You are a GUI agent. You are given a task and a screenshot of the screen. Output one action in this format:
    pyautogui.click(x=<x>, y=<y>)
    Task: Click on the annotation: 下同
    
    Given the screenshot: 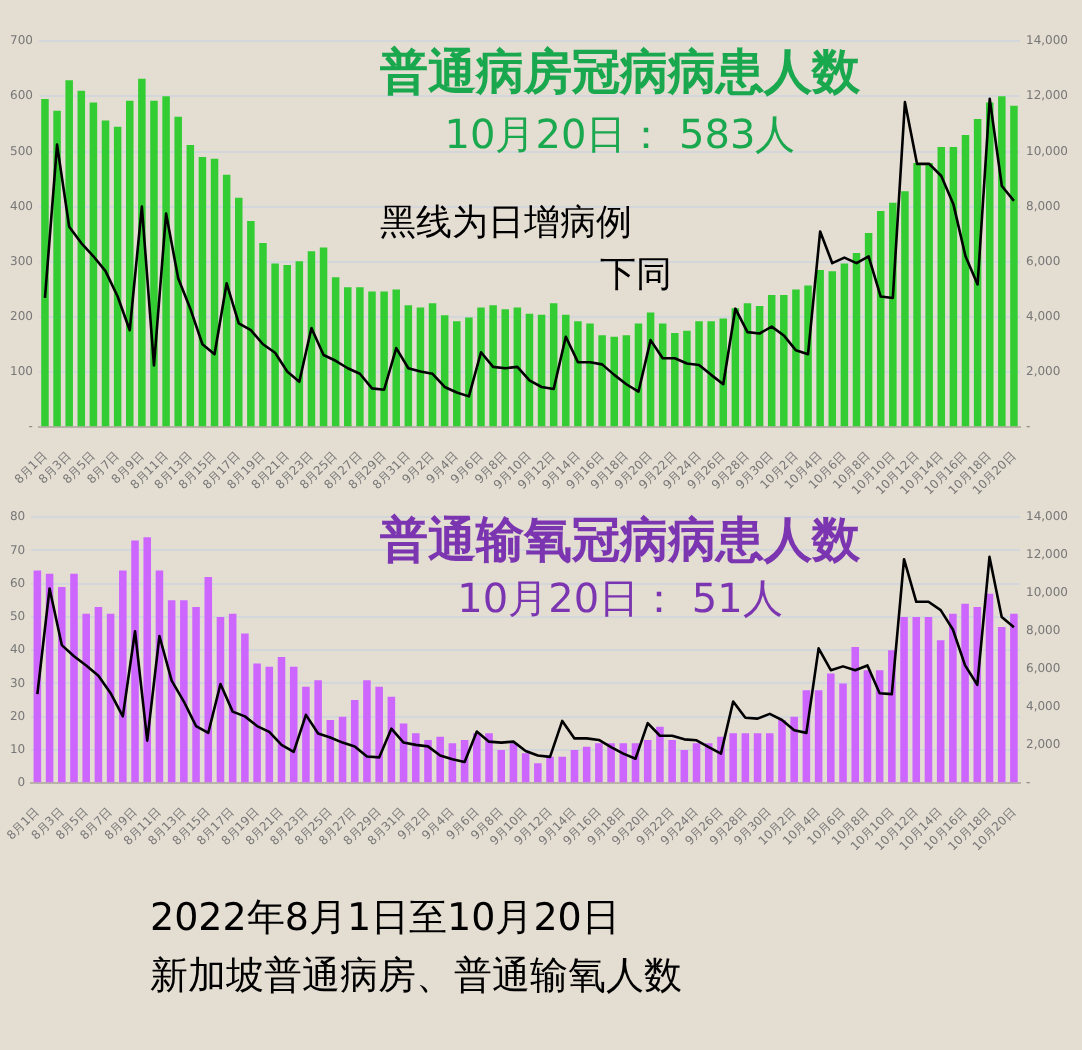 What is the action you would take?
    pyautogui.click(x=636, y=276)
    